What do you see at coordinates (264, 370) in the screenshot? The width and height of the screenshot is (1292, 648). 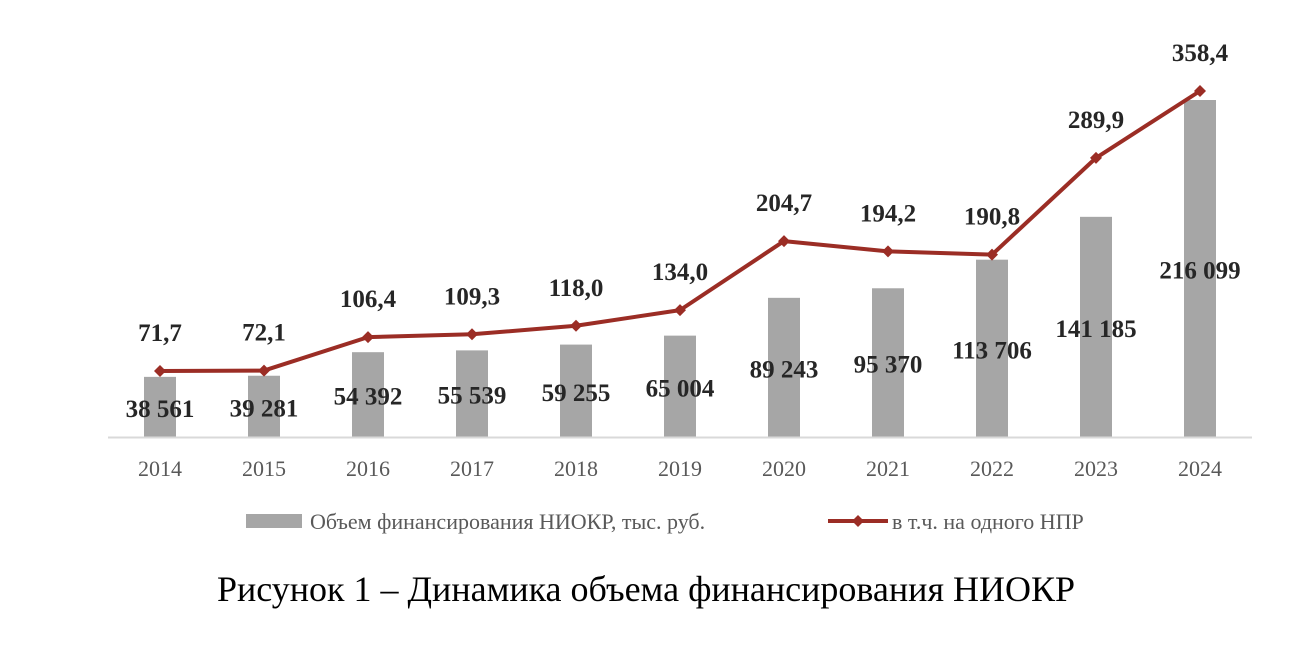 I see `line-point-2015` at bounding box center [264, 370].